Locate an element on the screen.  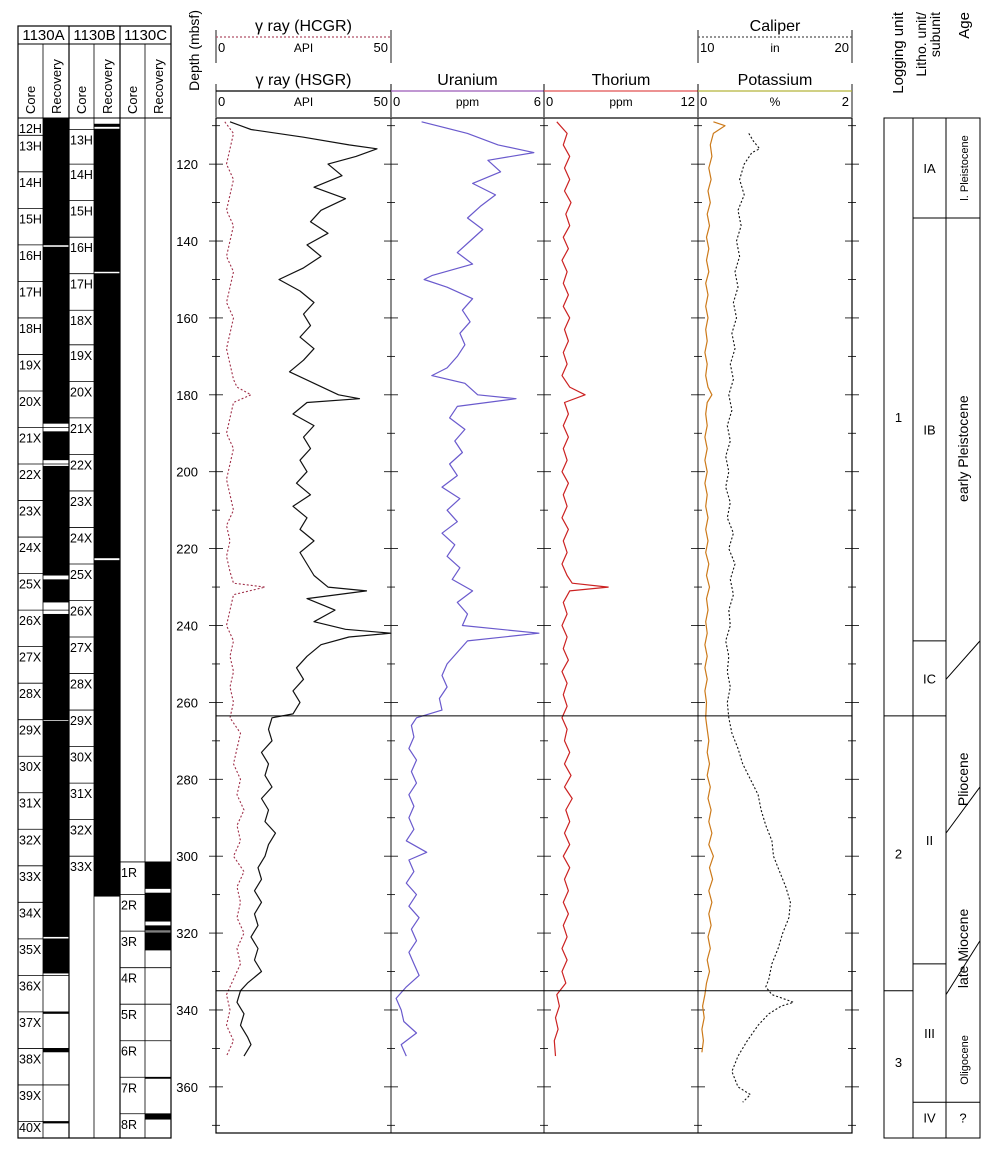
core-label: 22X is located at coordinates (30, 475).